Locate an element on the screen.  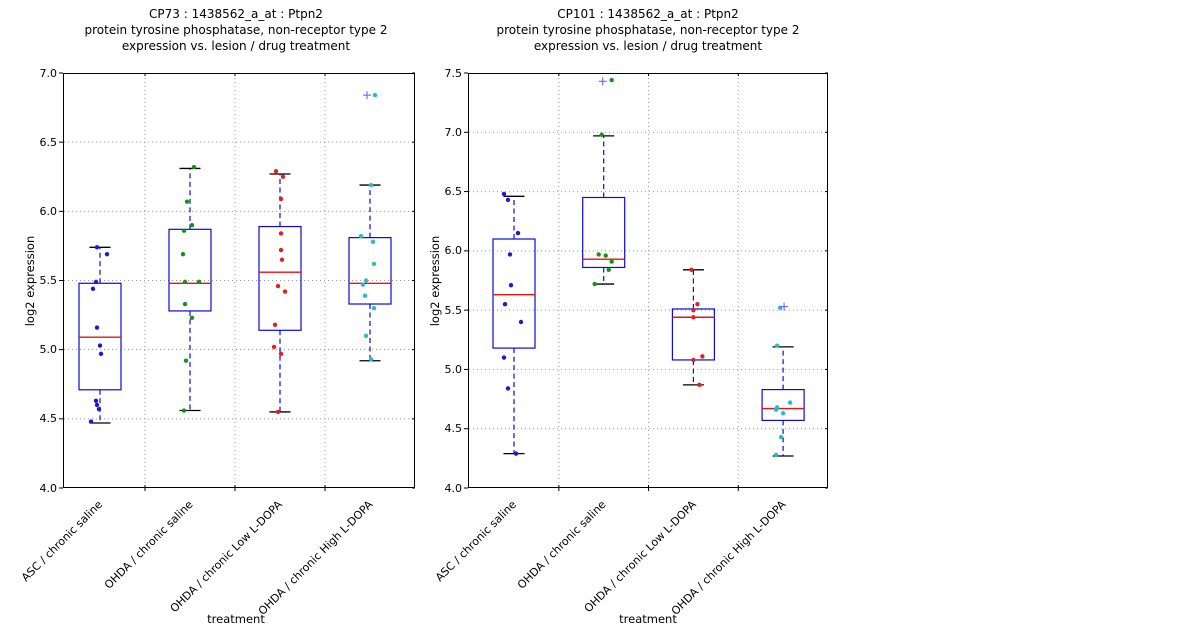
chart-title-line: expression vs. lesion / drug treatment is located at coordinates (648, 46).